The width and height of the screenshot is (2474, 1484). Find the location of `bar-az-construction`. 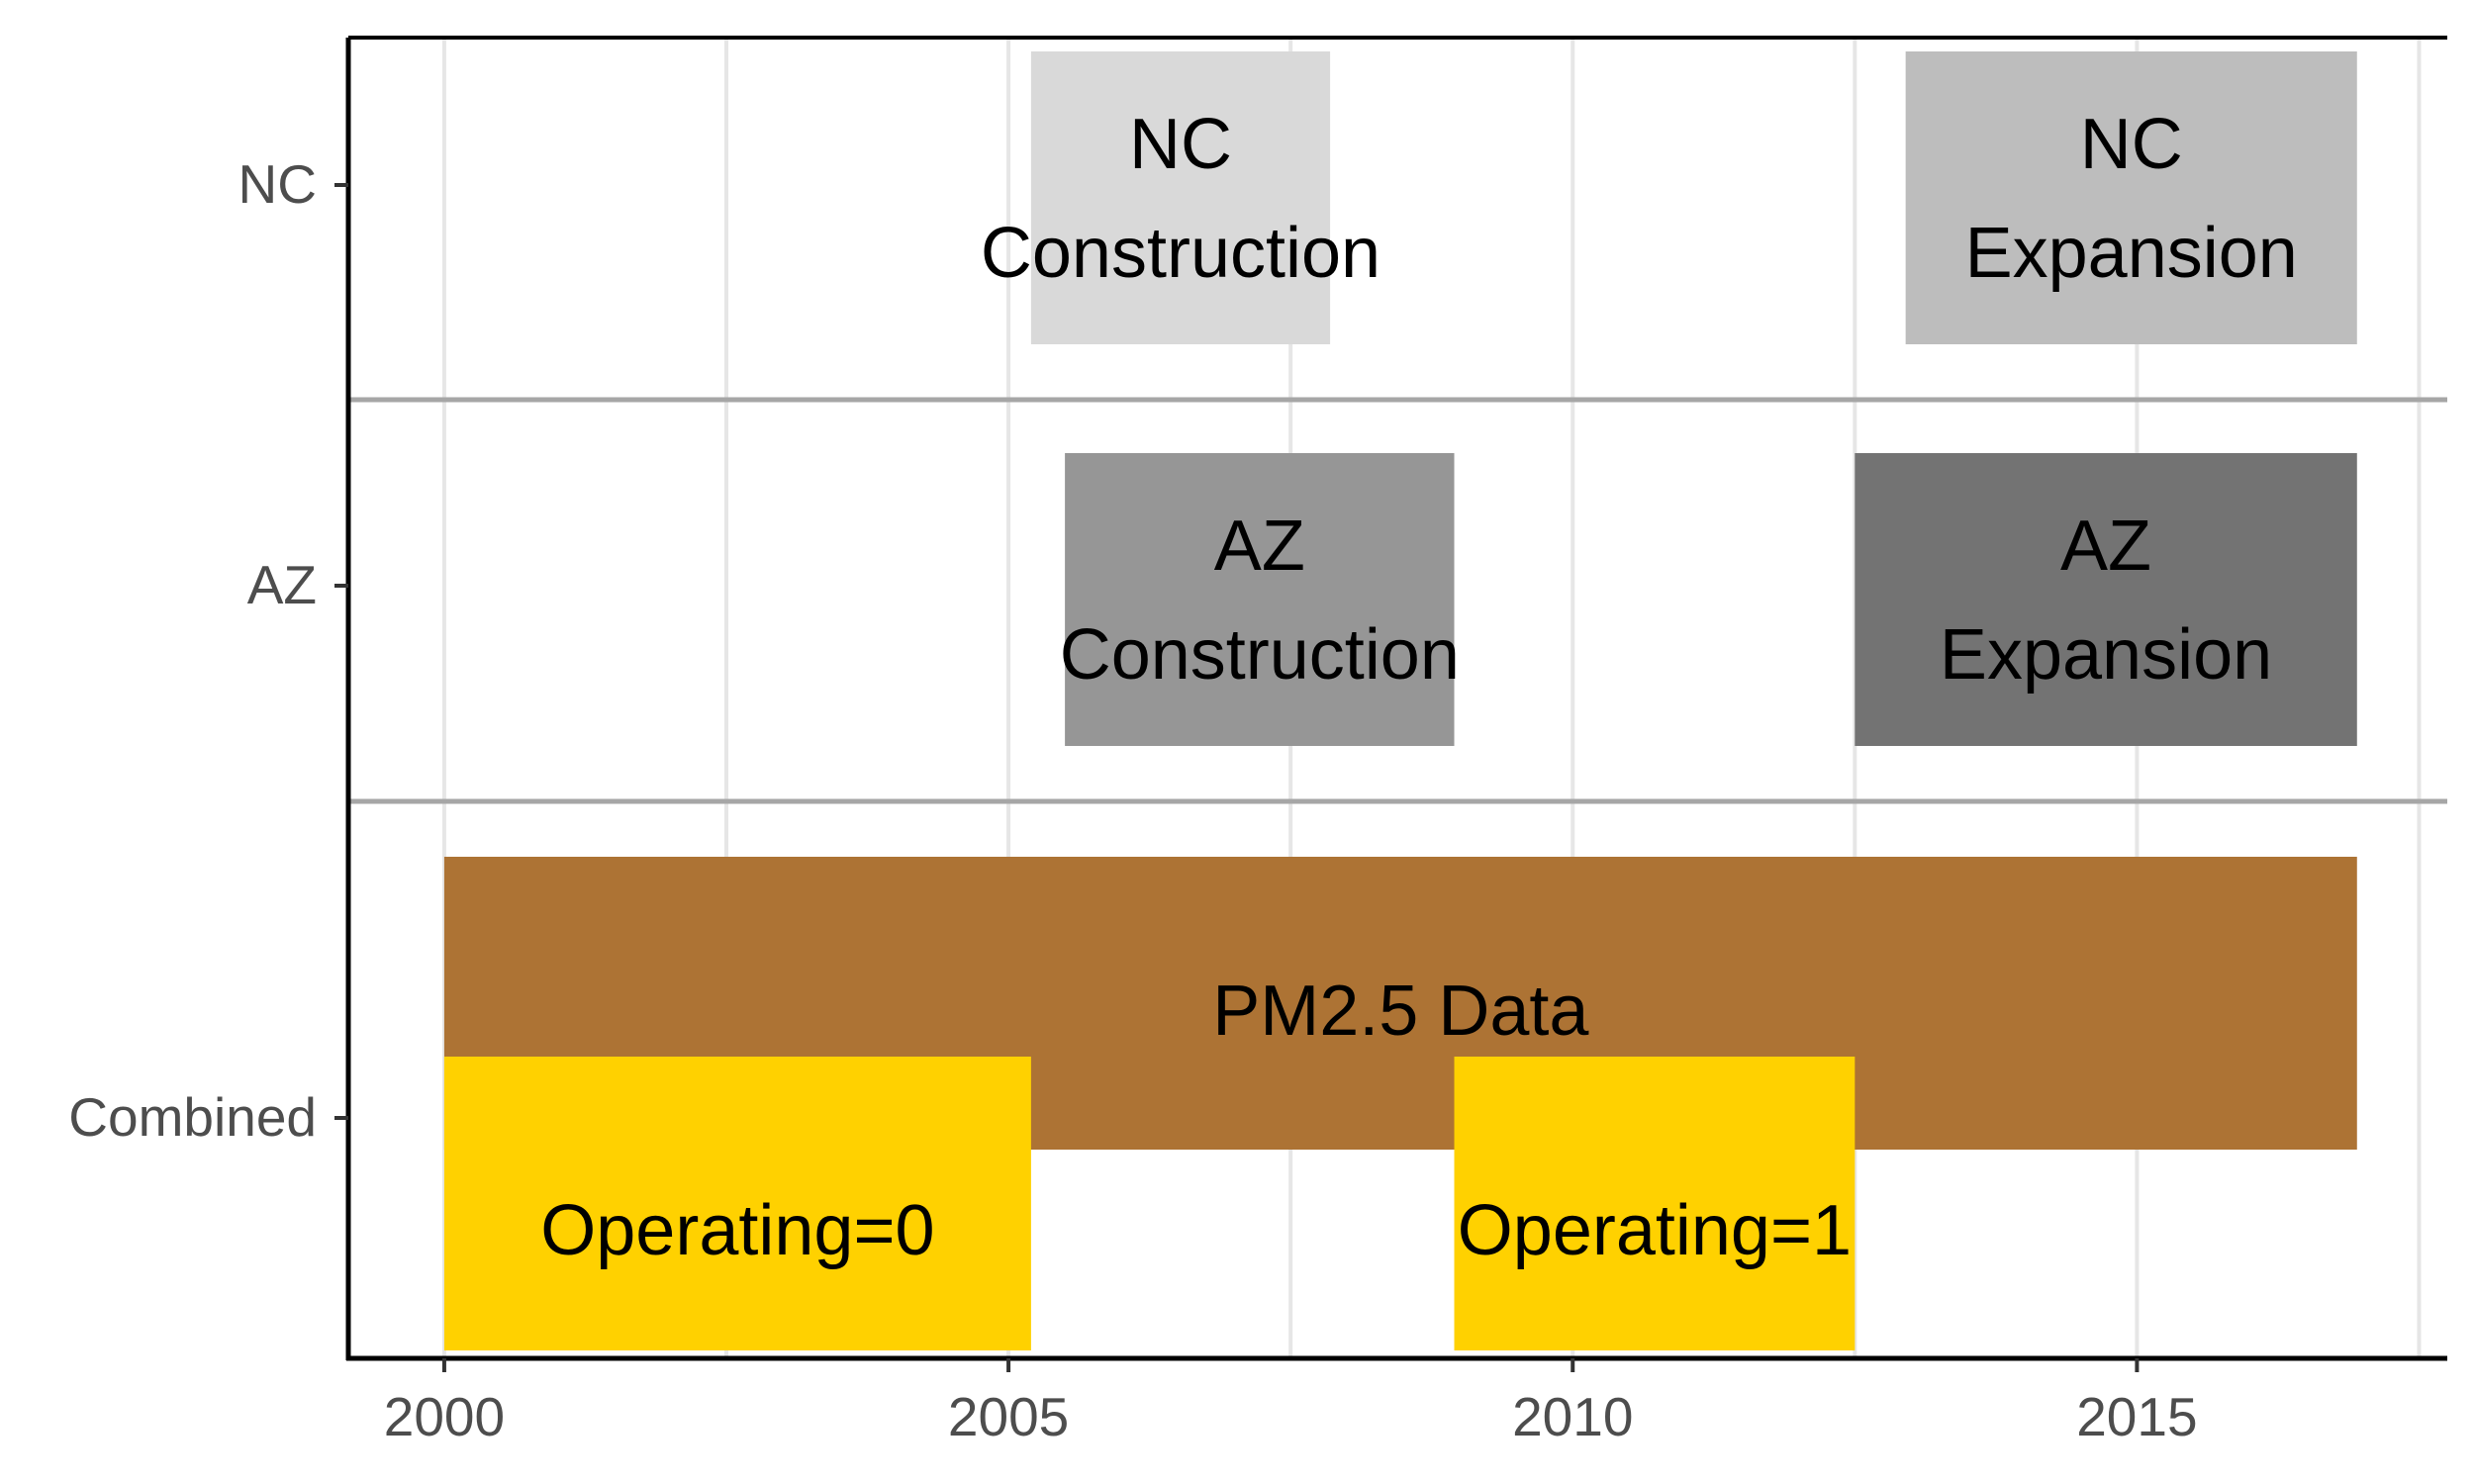

bar-az-construction is located at coordinates (1260, 599).